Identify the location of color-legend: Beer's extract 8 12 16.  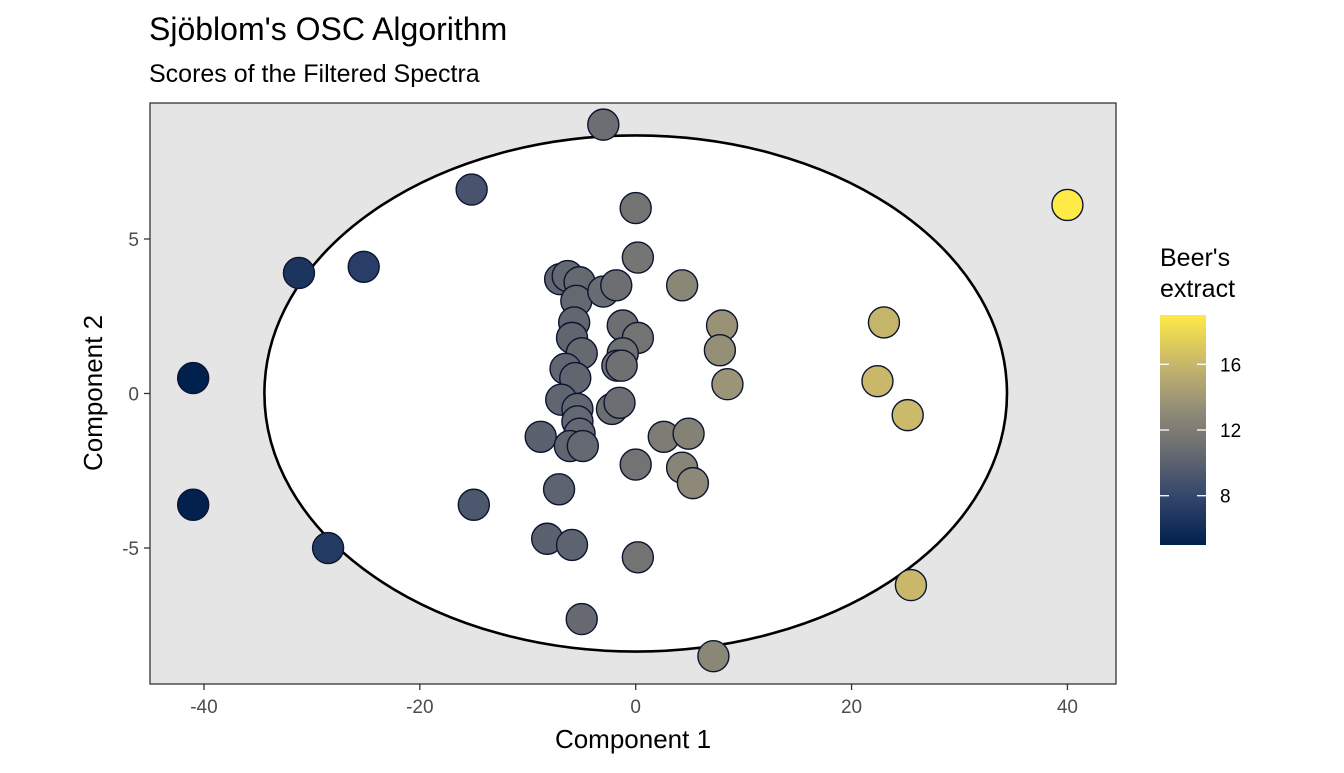
(1200, 394).